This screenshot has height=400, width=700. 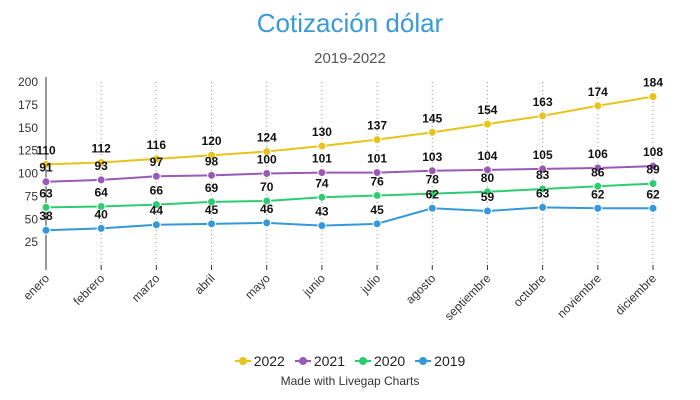 I want to click on series-line-2019, so click(x=349, y=219).